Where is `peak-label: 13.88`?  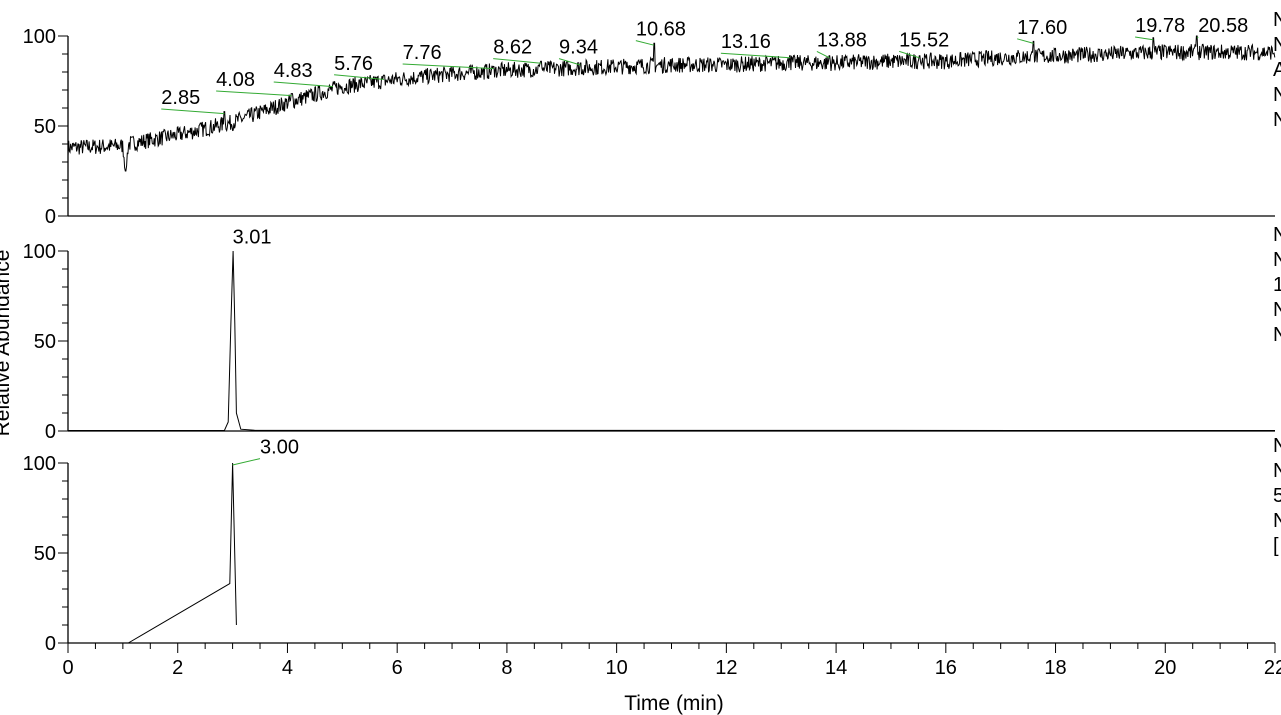
peak-label: 13.88 is located at coordinates (842, 40).